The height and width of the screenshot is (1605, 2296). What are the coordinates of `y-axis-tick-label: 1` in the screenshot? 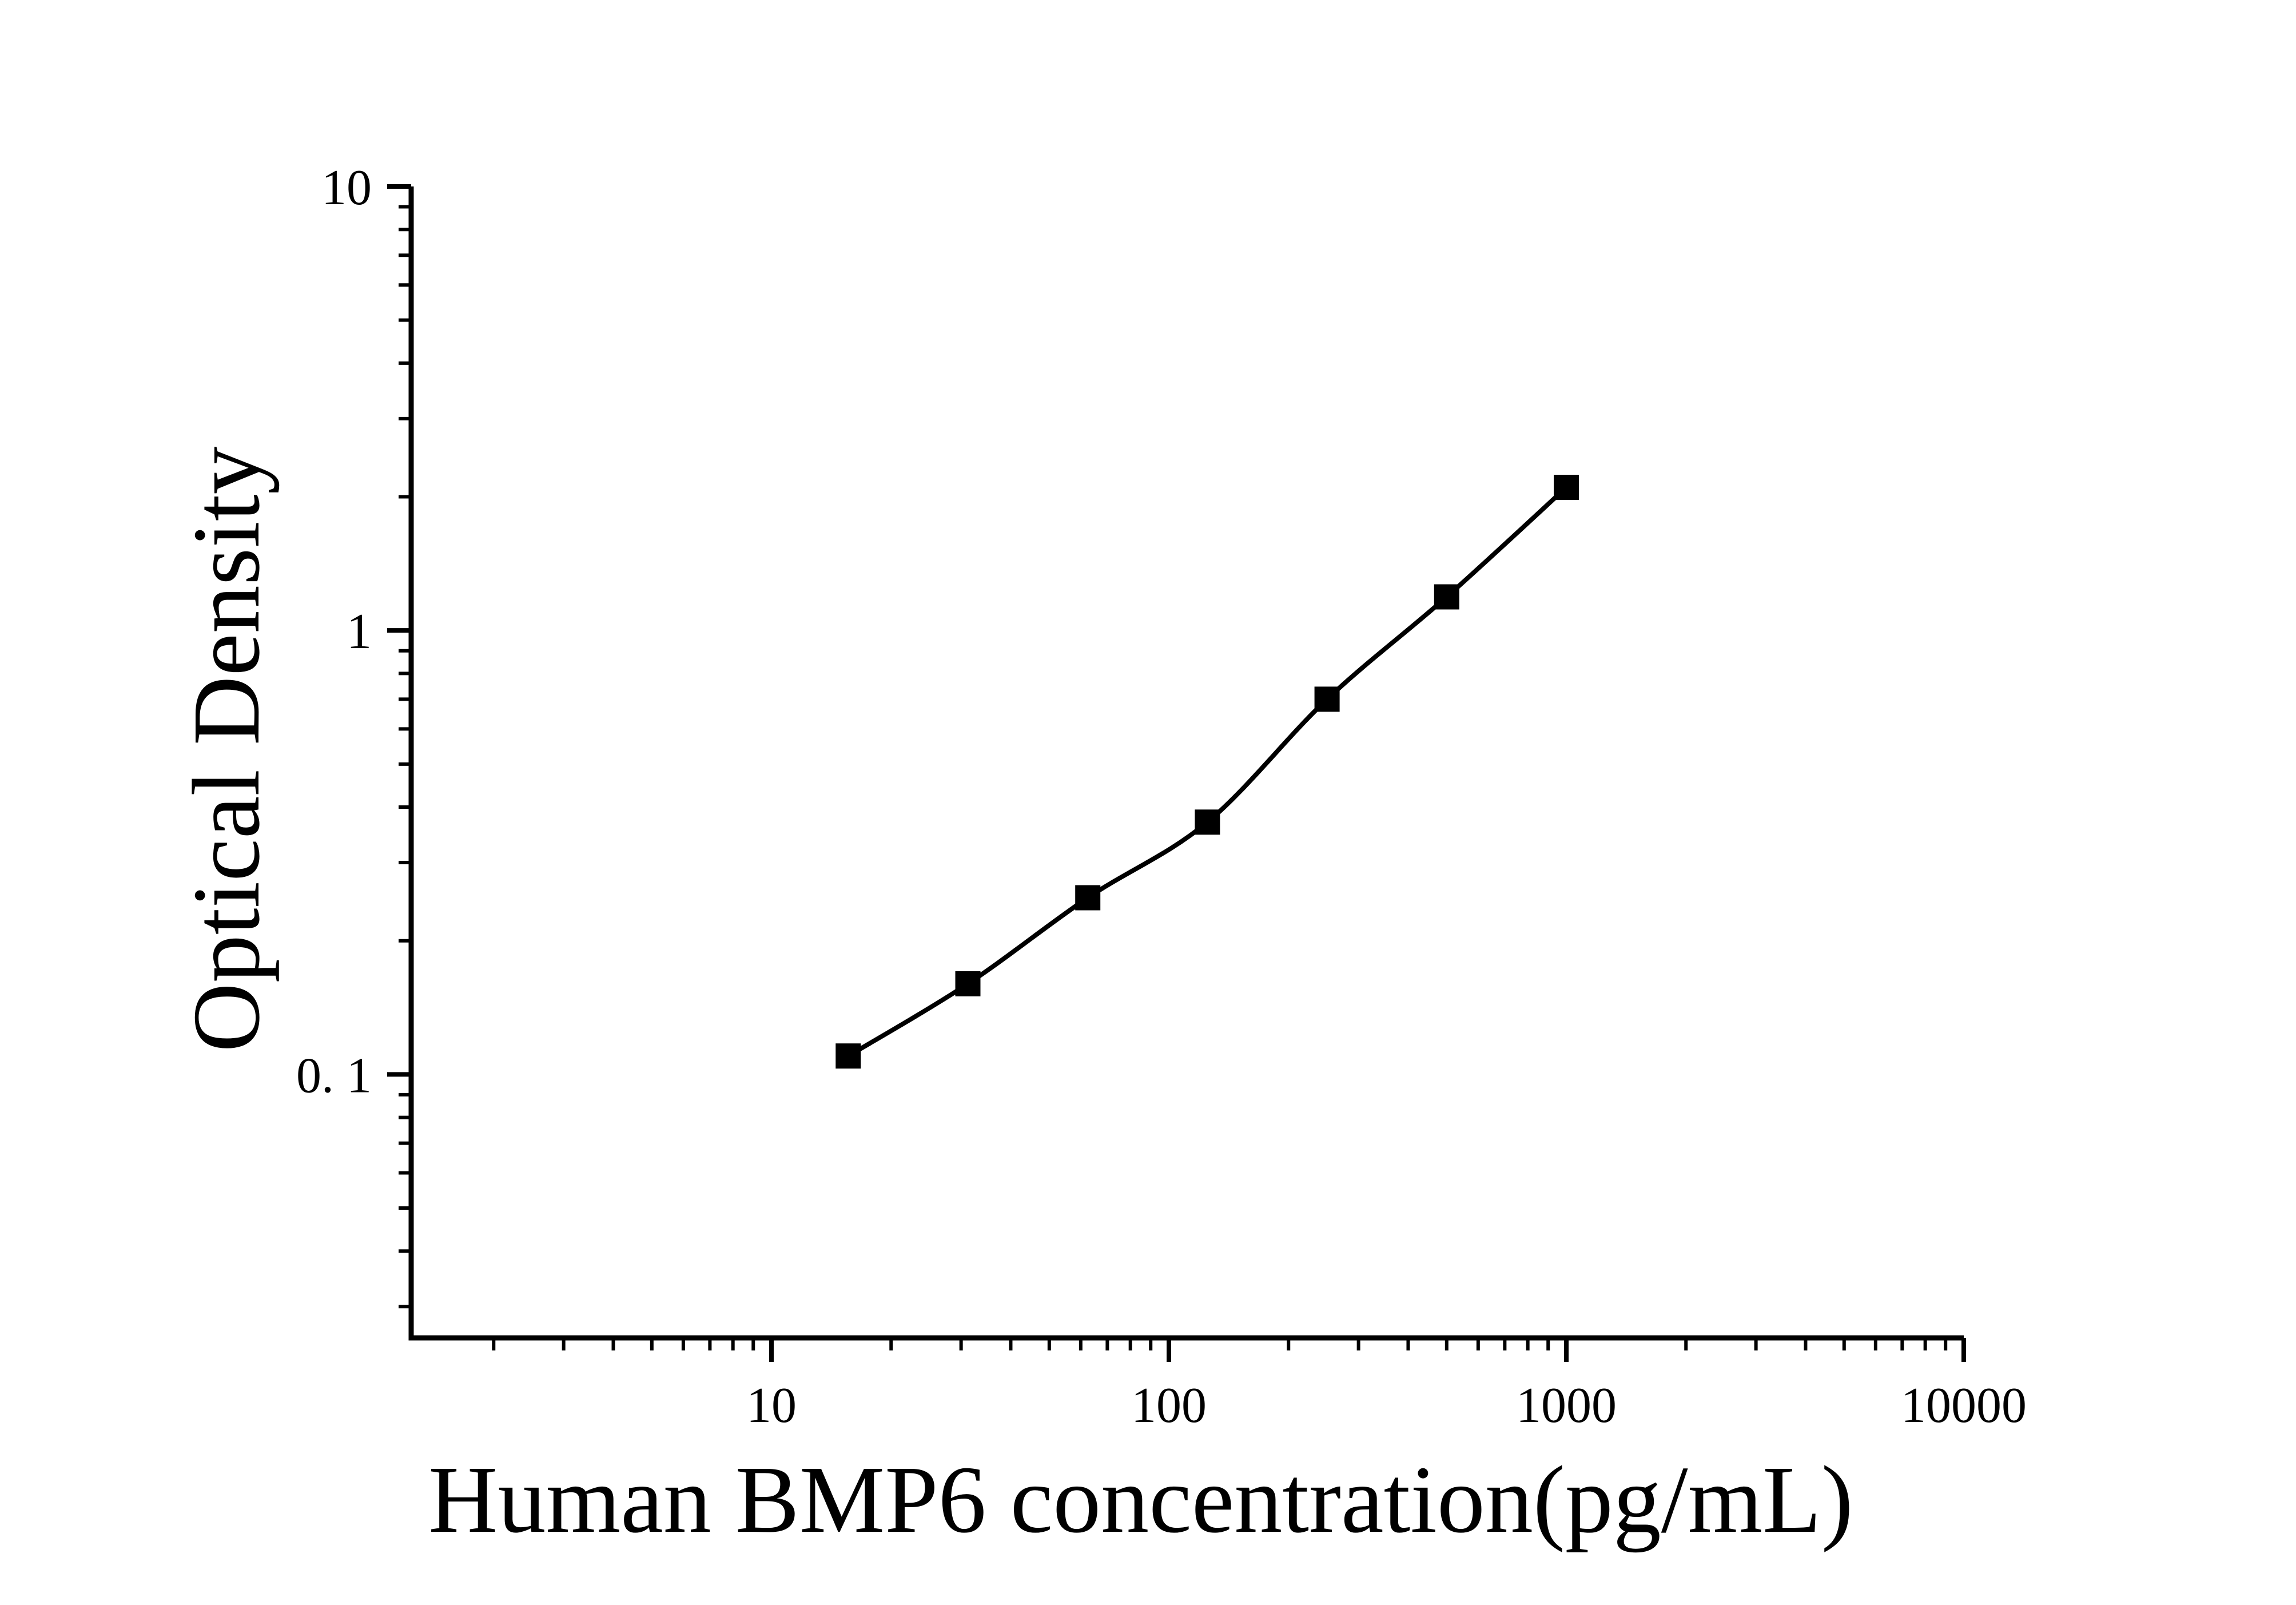 It's located at (359, 632).